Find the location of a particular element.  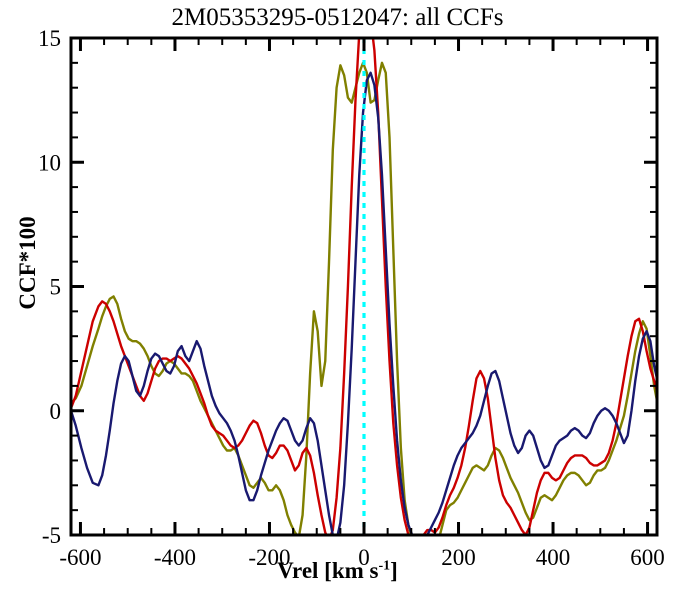

x-axis-label-base: Vrel [km s is located at coordinates (328, 570).